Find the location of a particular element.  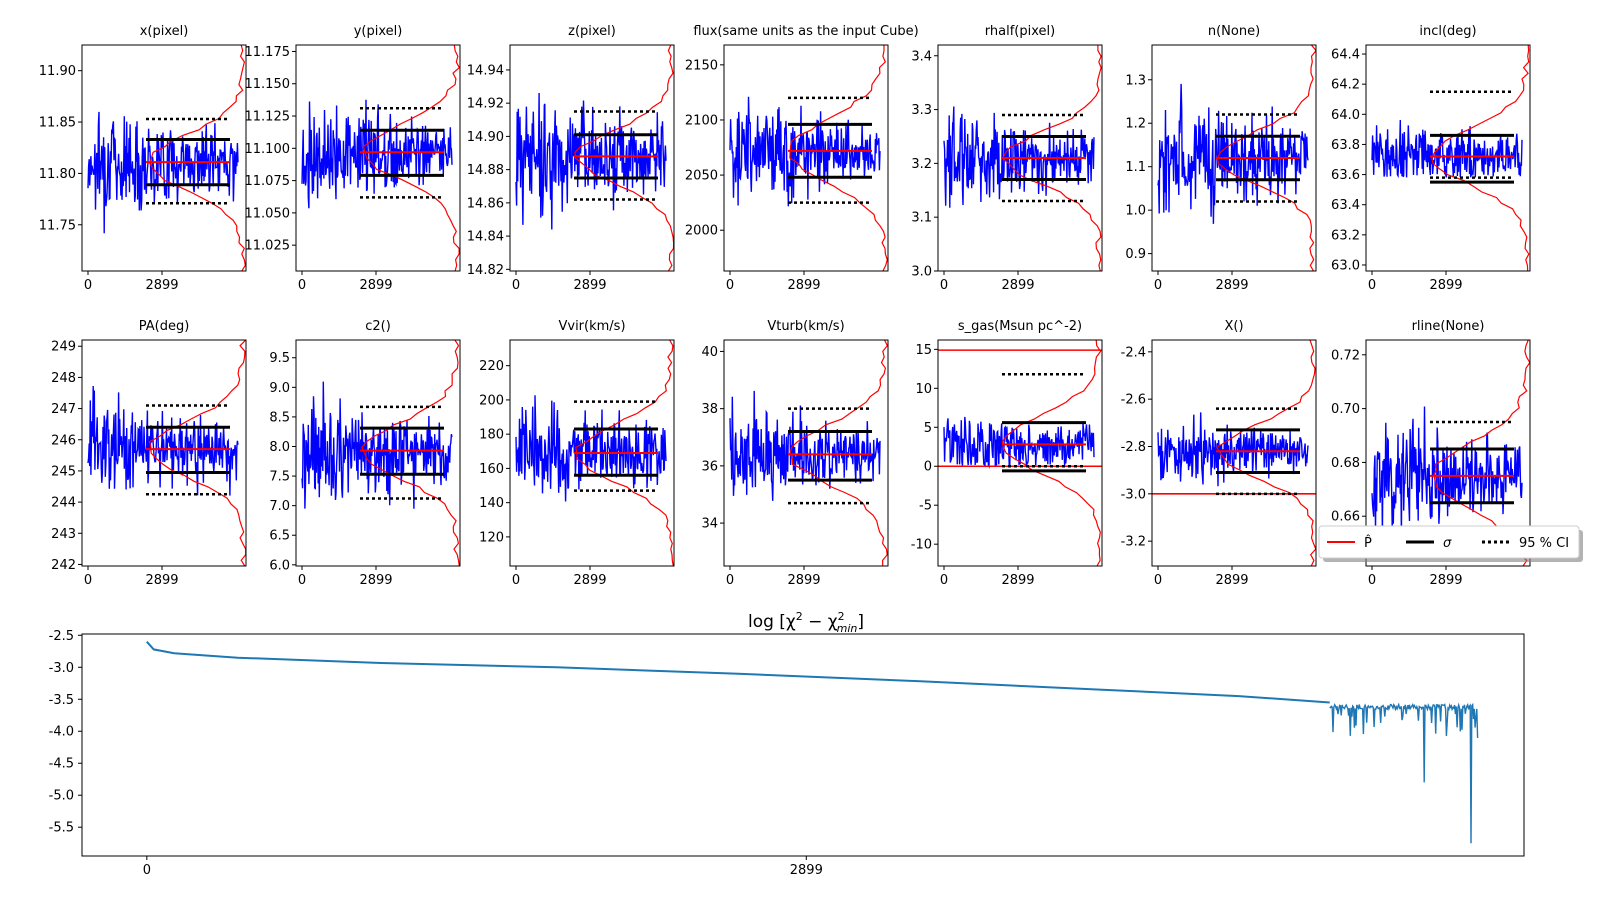

chi2-noisy-tail is located at coordinates (1404, 773).